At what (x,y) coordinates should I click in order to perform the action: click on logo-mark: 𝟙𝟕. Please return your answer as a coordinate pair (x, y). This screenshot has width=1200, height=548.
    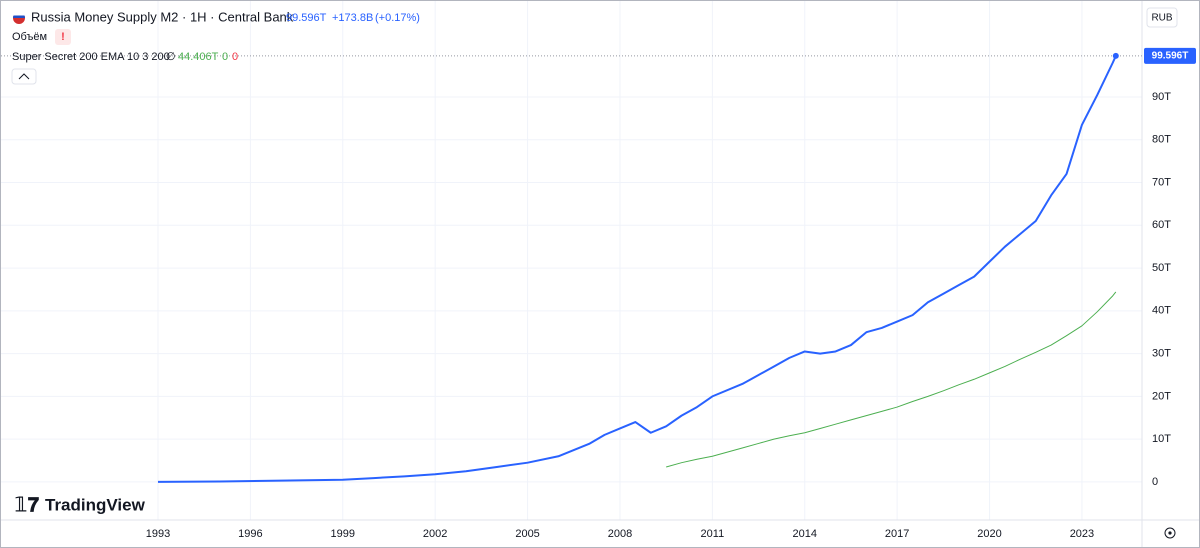
    Looking at the image, I should click on (26, 505).